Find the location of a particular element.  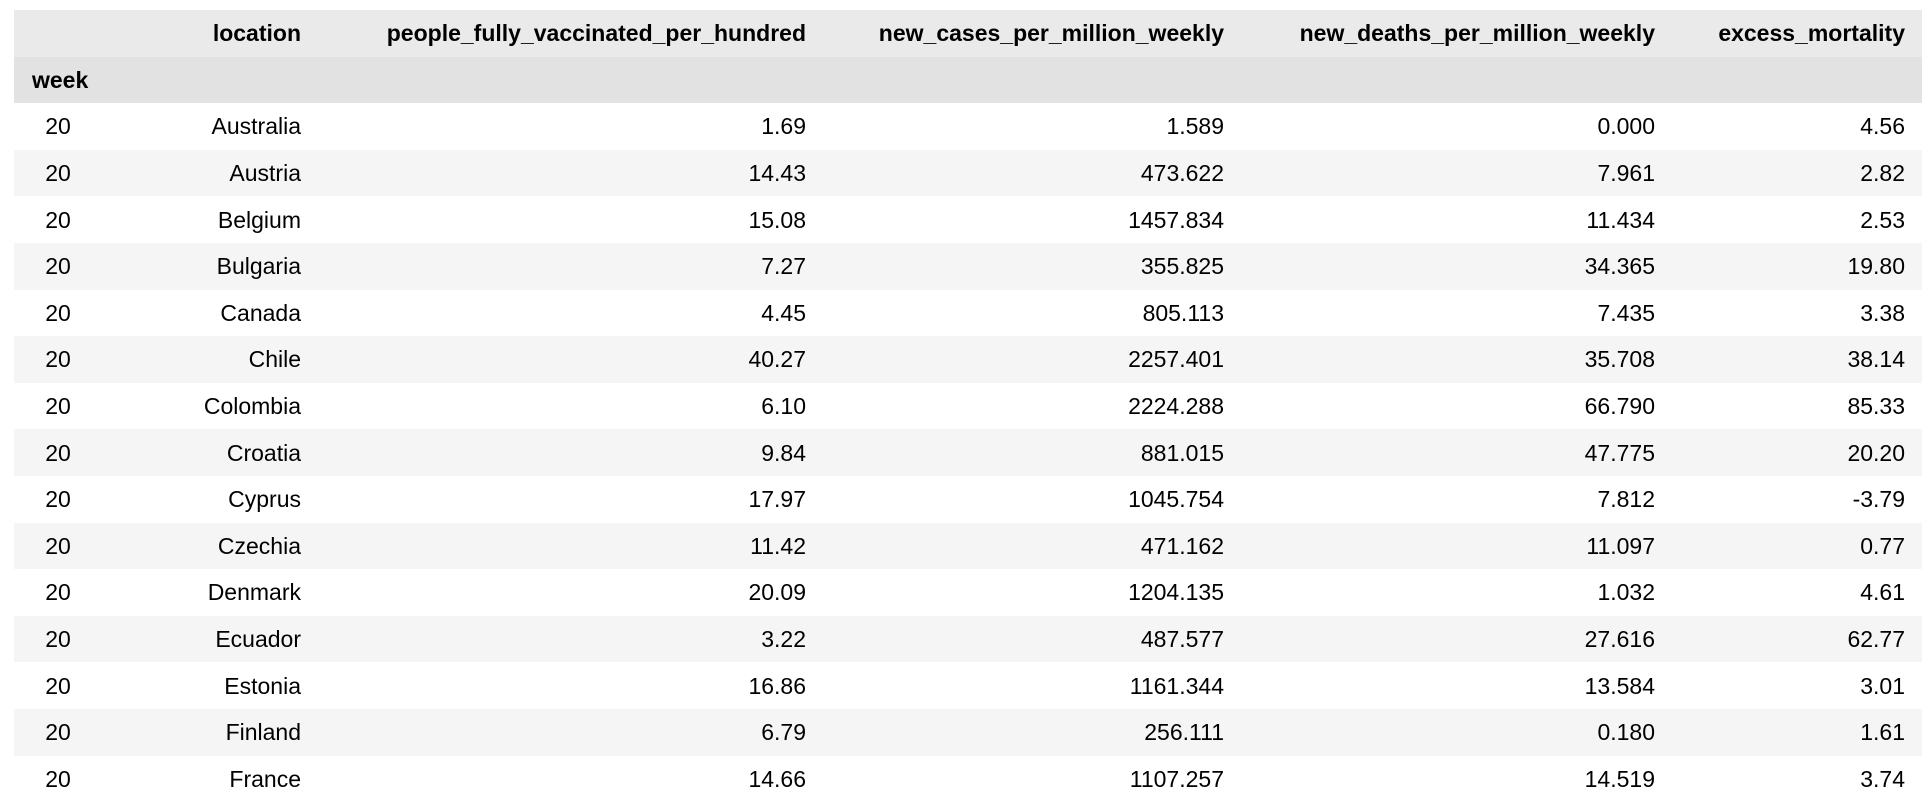

cell-location: Belgium is located at coordinates (210, 219).